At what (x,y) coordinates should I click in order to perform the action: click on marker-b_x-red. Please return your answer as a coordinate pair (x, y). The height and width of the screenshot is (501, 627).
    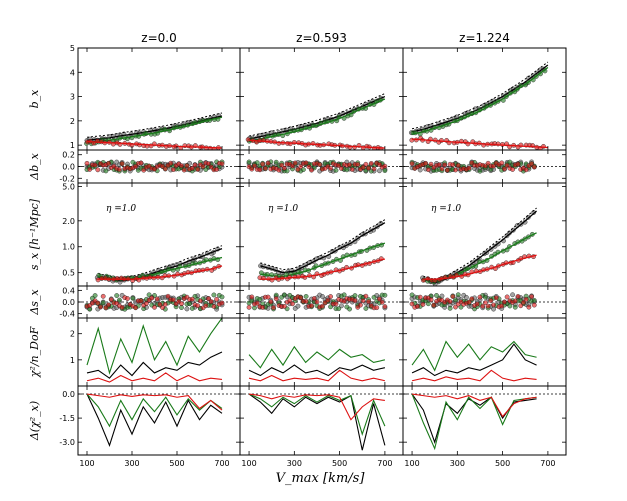
    Looking at the image, I should click on (294, 142).